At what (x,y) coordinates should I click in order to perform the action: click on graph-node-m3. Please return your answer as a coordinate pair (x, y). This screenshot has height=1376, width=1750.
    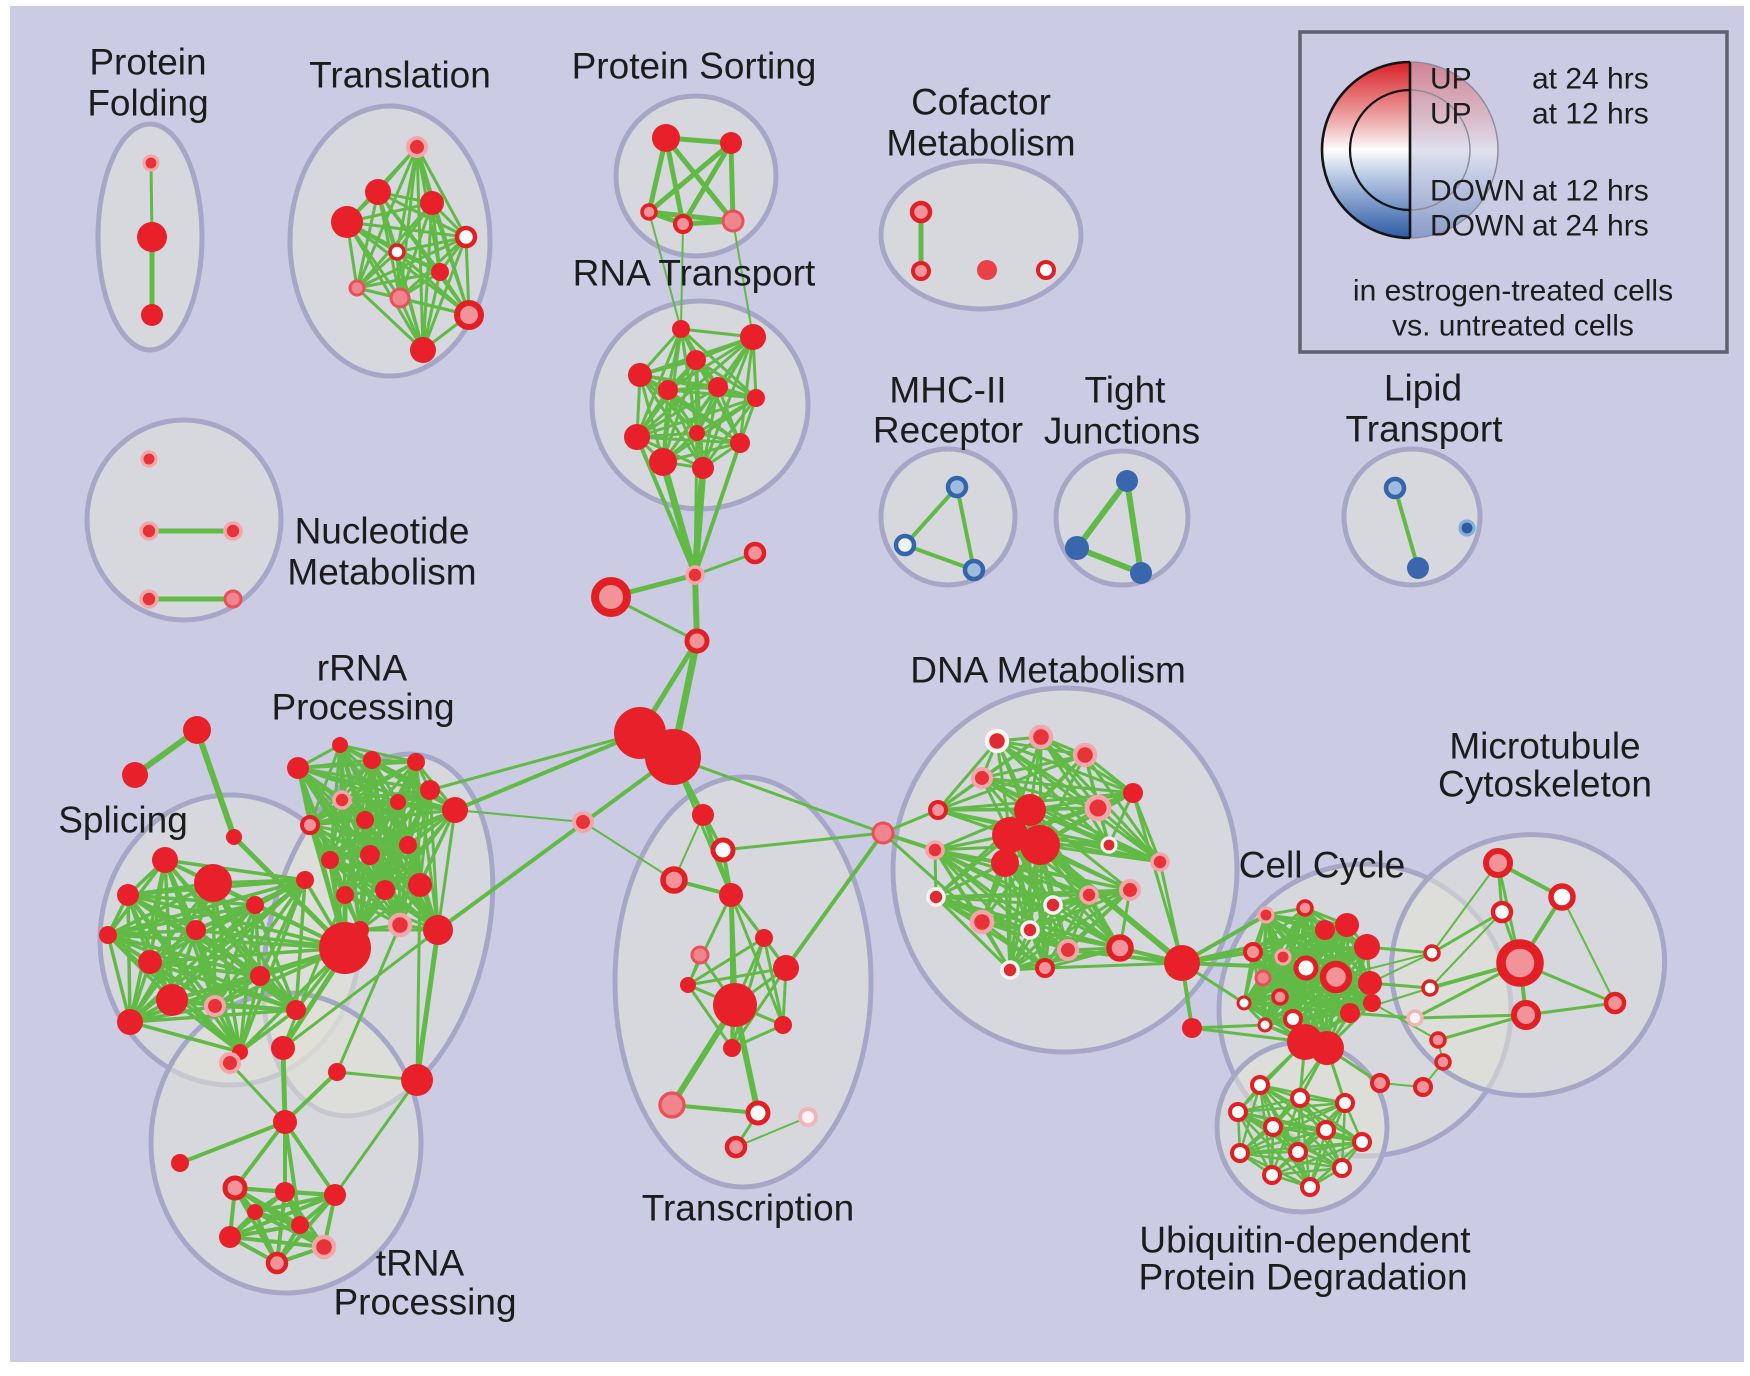
    Looking at the image, I should click on (1502, 912).